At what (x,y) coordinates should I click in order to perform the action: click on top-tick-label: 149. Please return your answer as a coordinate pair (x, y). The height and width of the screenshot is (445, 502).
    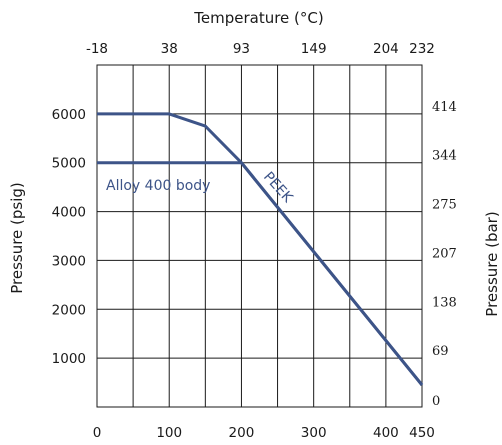
    Looking at the image, I should click on (314, 49).